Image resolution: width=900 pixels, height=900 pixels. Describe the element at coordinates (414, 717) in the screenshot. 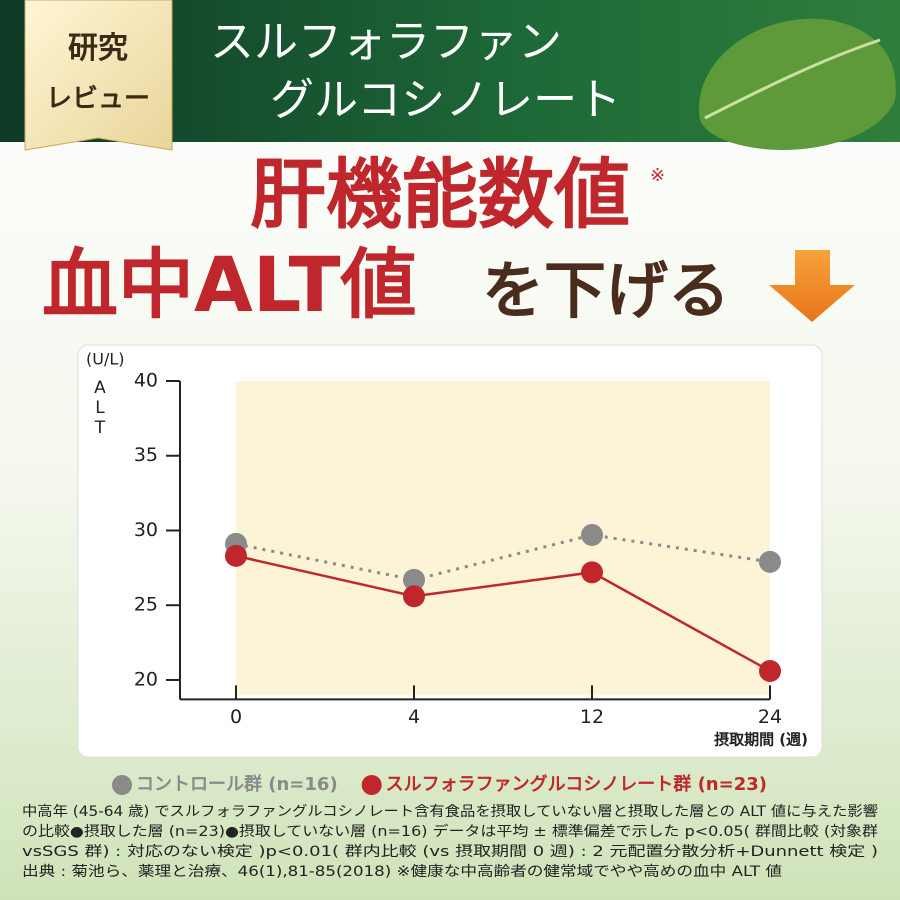

I see `x-tick-label: 4` at that location.